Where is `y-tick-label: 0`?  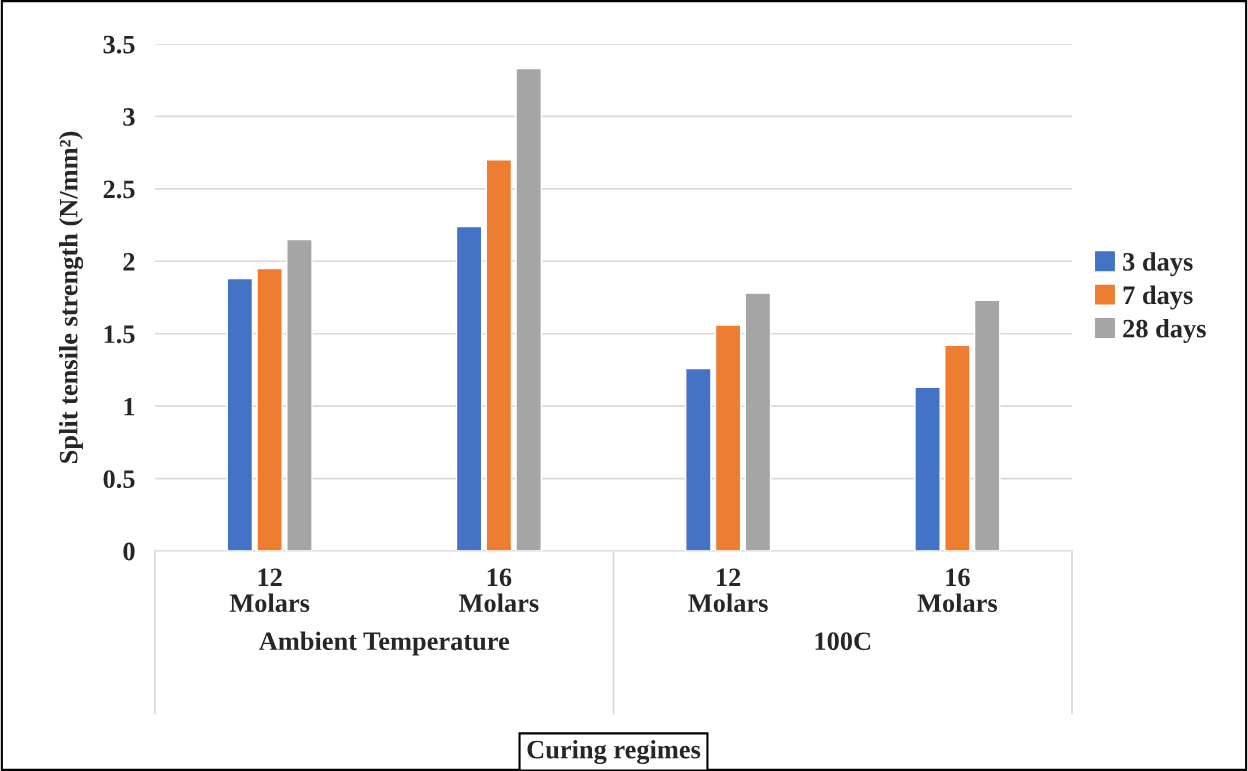
y-tick-label: 0 is located at coordinates (129, 551).